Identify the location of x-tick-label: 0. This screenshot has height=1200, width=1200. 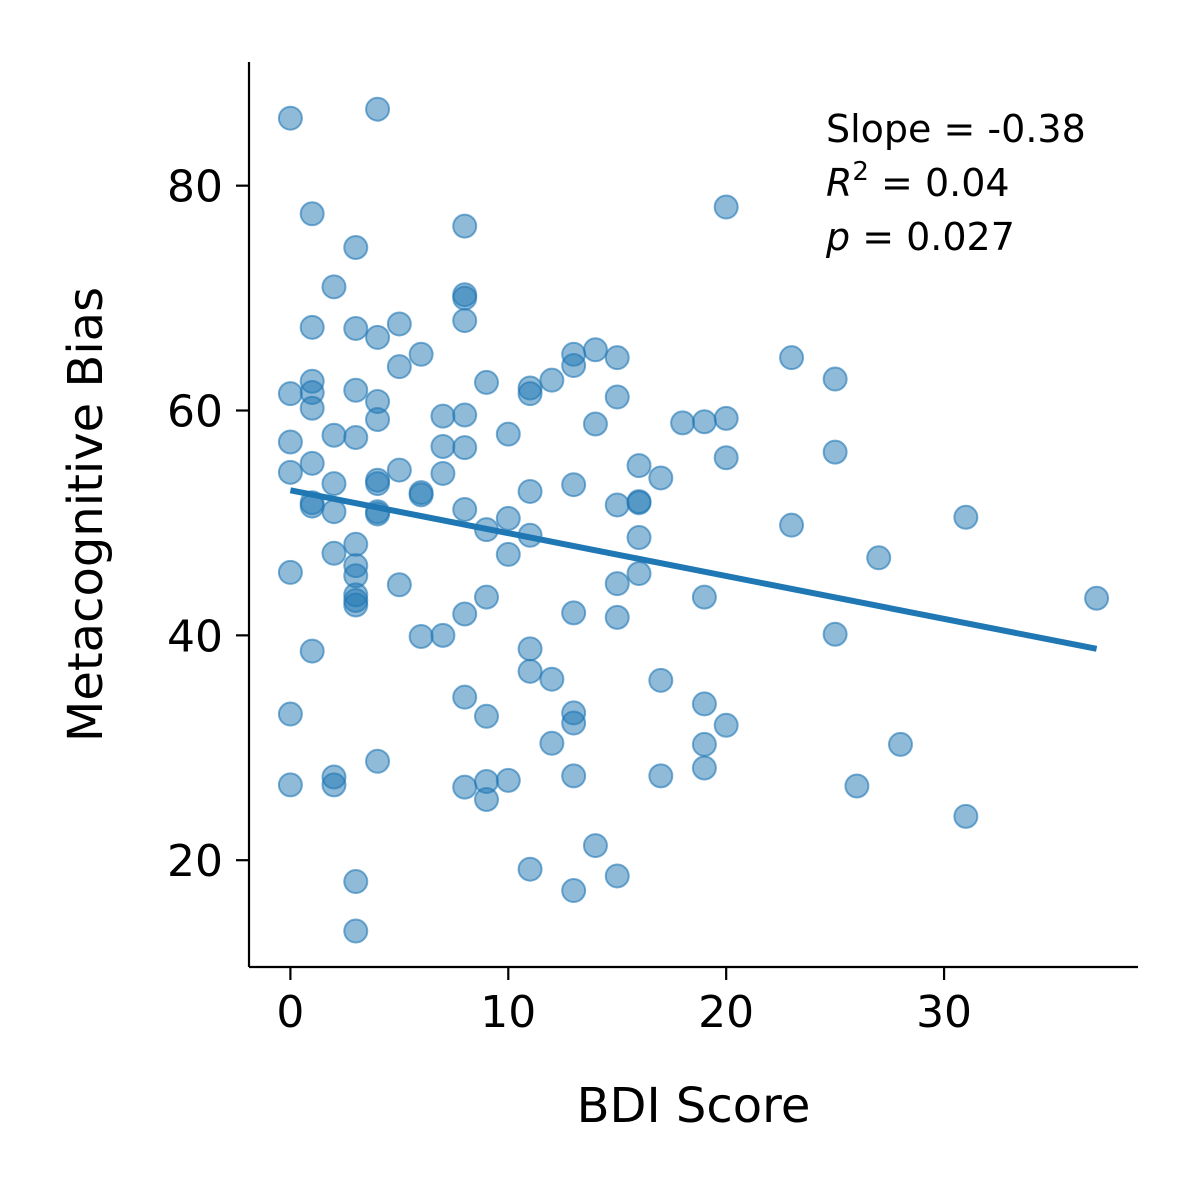
(290, 1012).